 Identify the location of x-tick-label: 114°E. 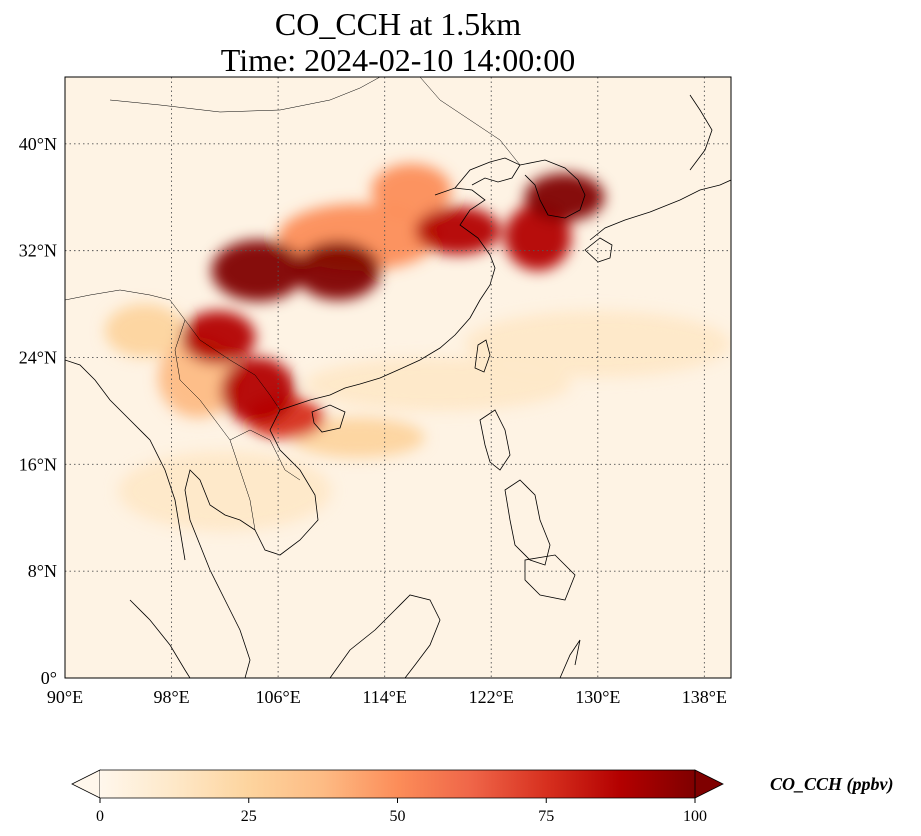
(384, 697).